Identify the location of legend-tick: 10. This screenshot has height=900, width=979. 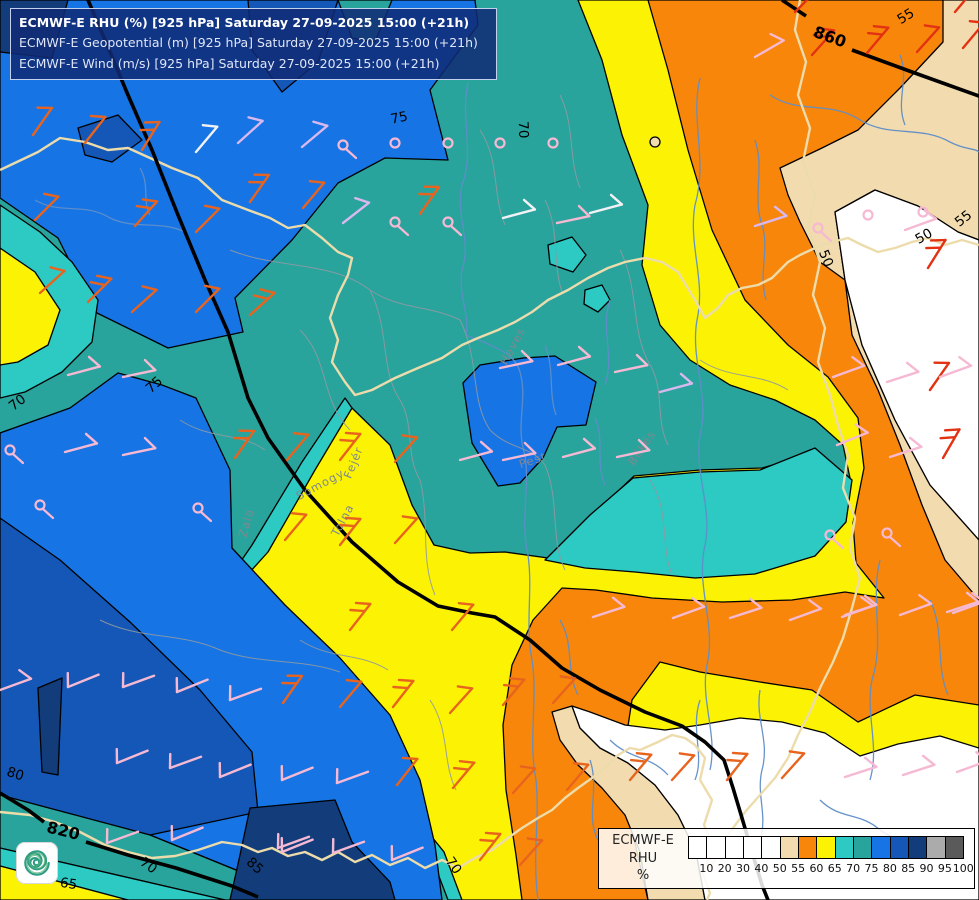
(706, 868).